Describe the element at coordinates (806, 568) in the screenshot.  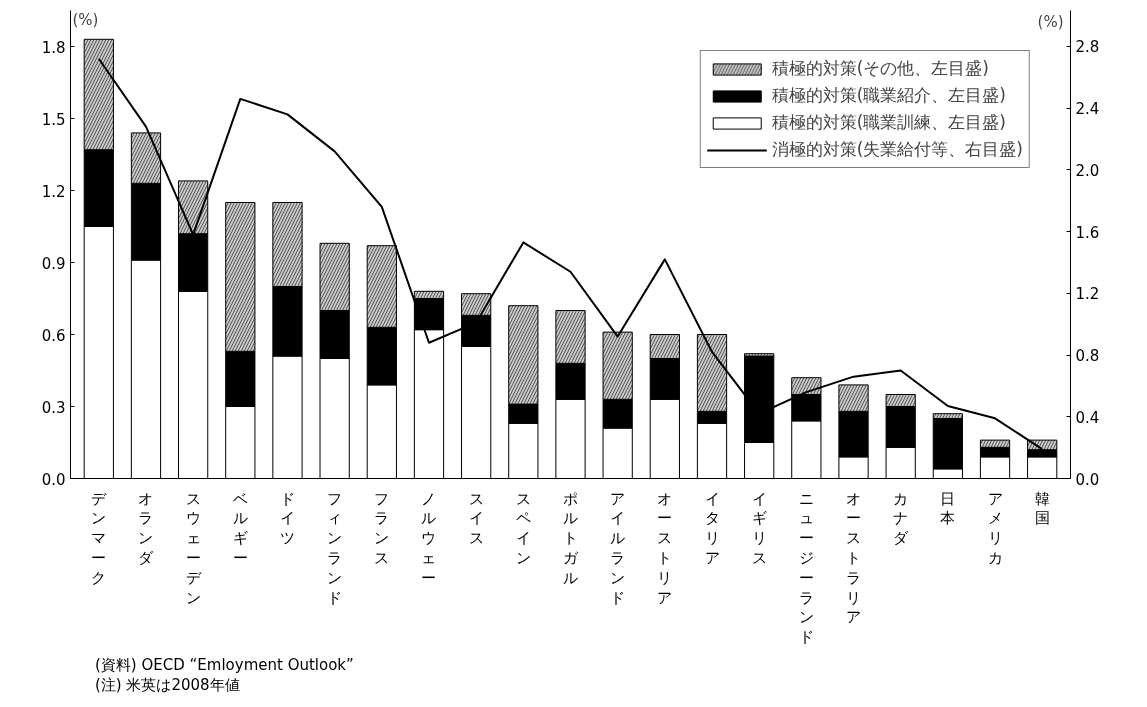
I see `x-tick-label: ニュージーランド` at that location.